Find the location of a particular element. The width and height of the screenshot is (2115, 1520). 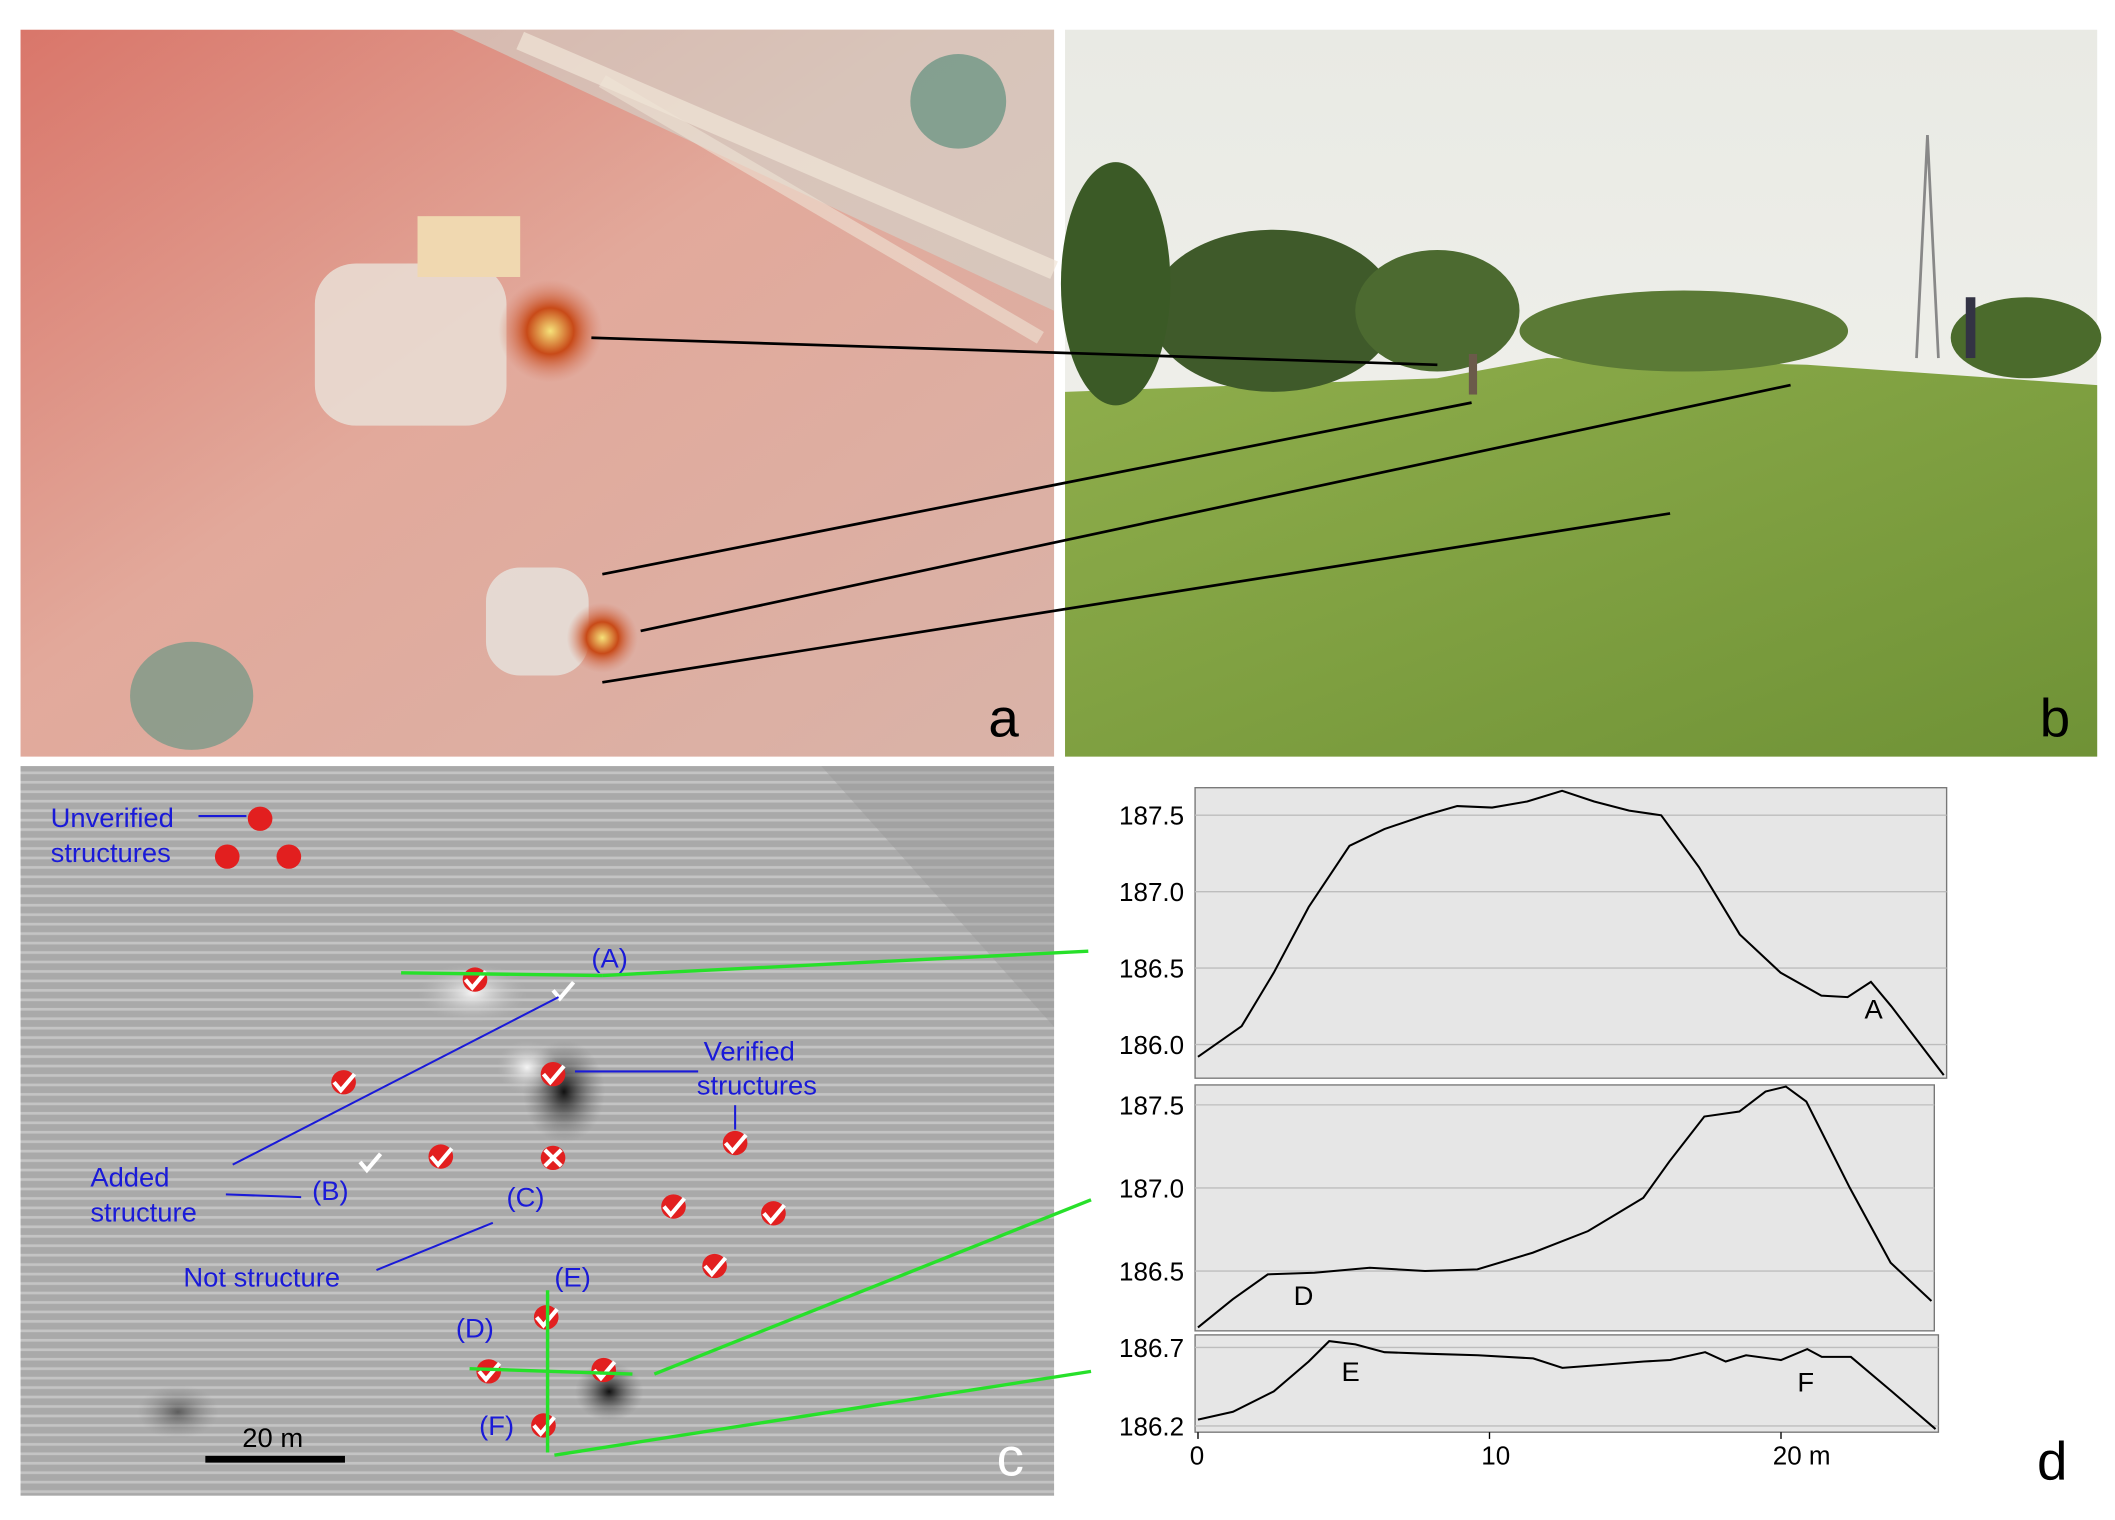

annotation: structure is located at coordinates (143, 1212).